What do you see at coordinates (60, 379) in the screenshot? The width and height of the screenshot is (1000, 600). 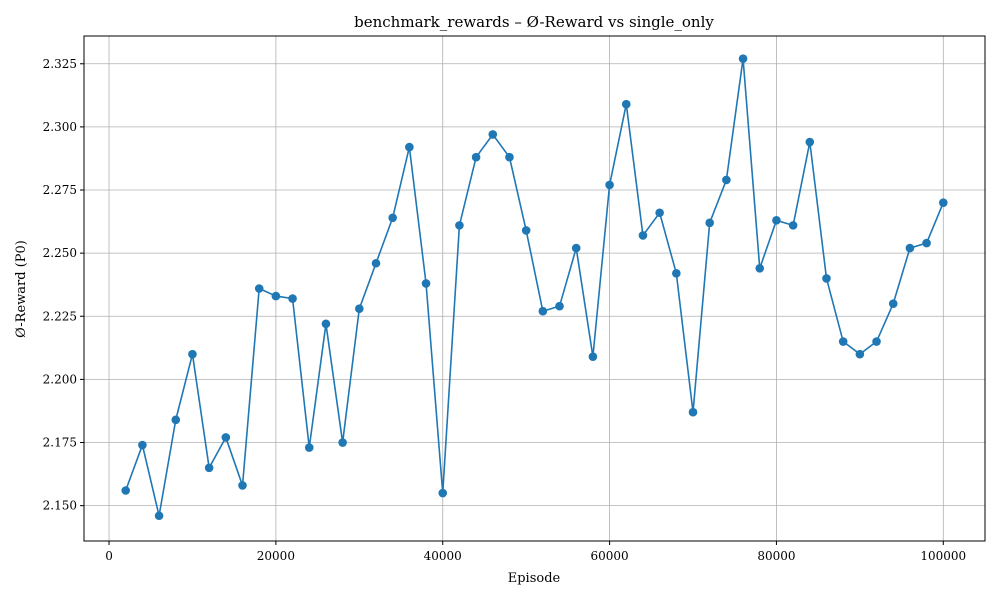 I see `y-tick-label: 2.200` at bounding box center [60, 379].